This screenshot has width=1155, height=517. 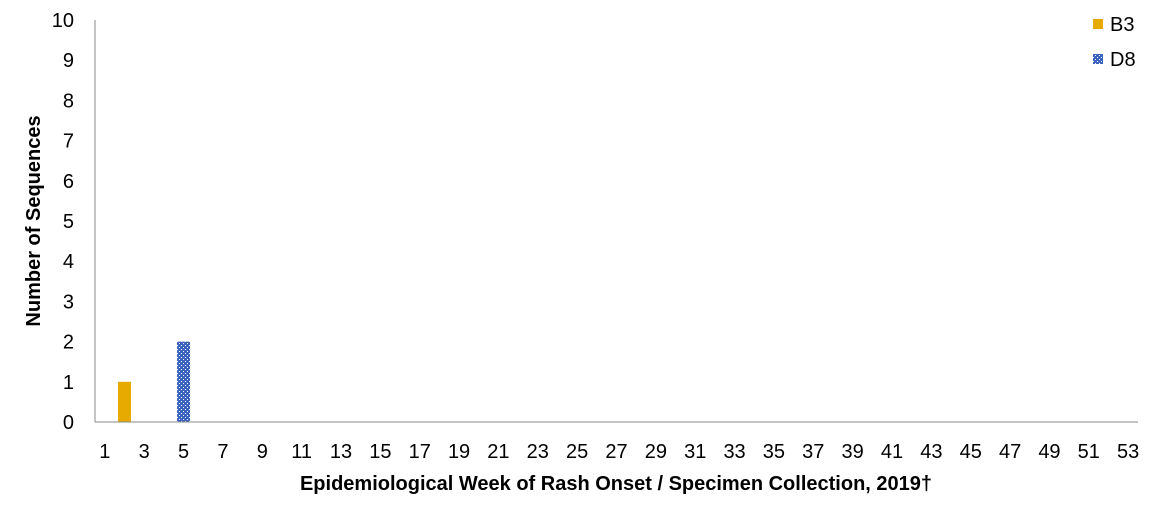 I want to click on x-tick-label: 7, so click(x=222, y=452).